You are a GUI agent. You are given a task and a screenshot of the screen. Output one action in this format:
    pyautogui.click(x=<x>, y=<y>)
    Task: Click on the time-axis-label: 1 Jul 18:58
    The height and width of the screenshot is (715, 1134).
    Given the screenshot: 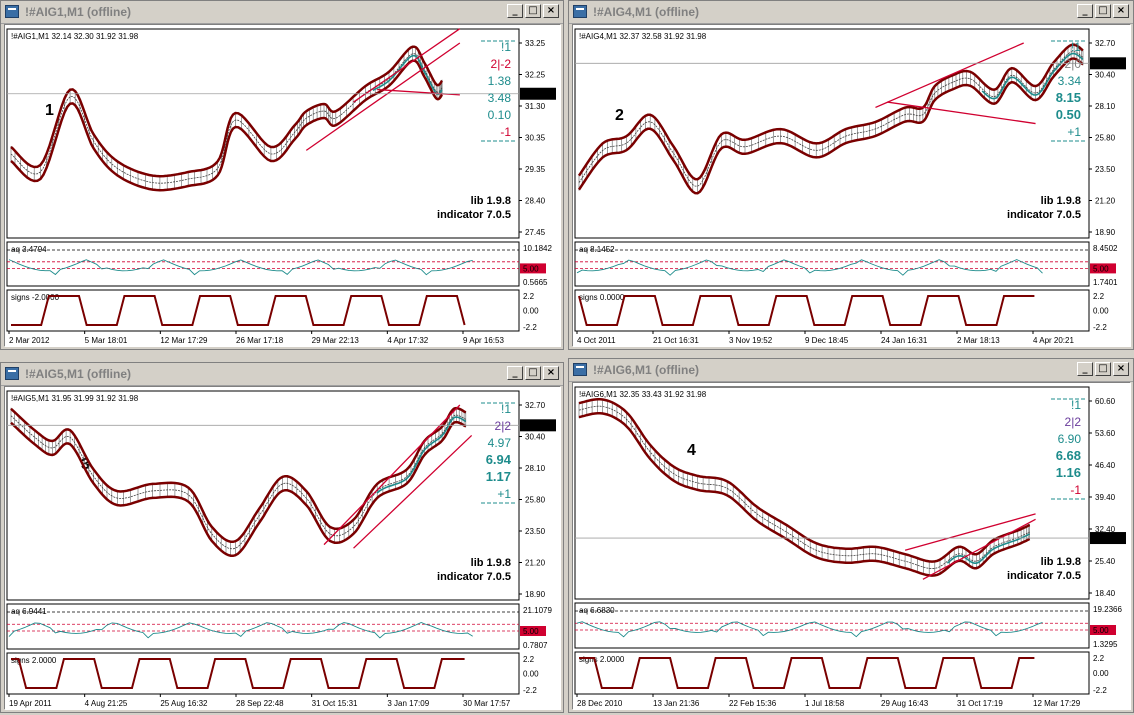 What is the action you would take?
    pyautogui.click(x=825, y=703)
    